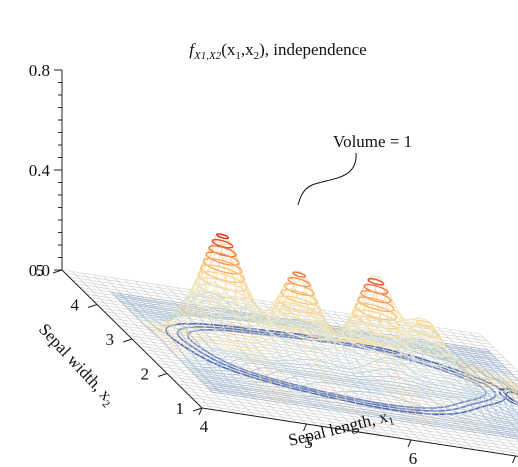 Image resolution: width=518 pixels, height=467 pixels. What do you see at coordinates (238, 56) in the screenshot?
I see `title-a1: 1` at bounding box center [238, 56].